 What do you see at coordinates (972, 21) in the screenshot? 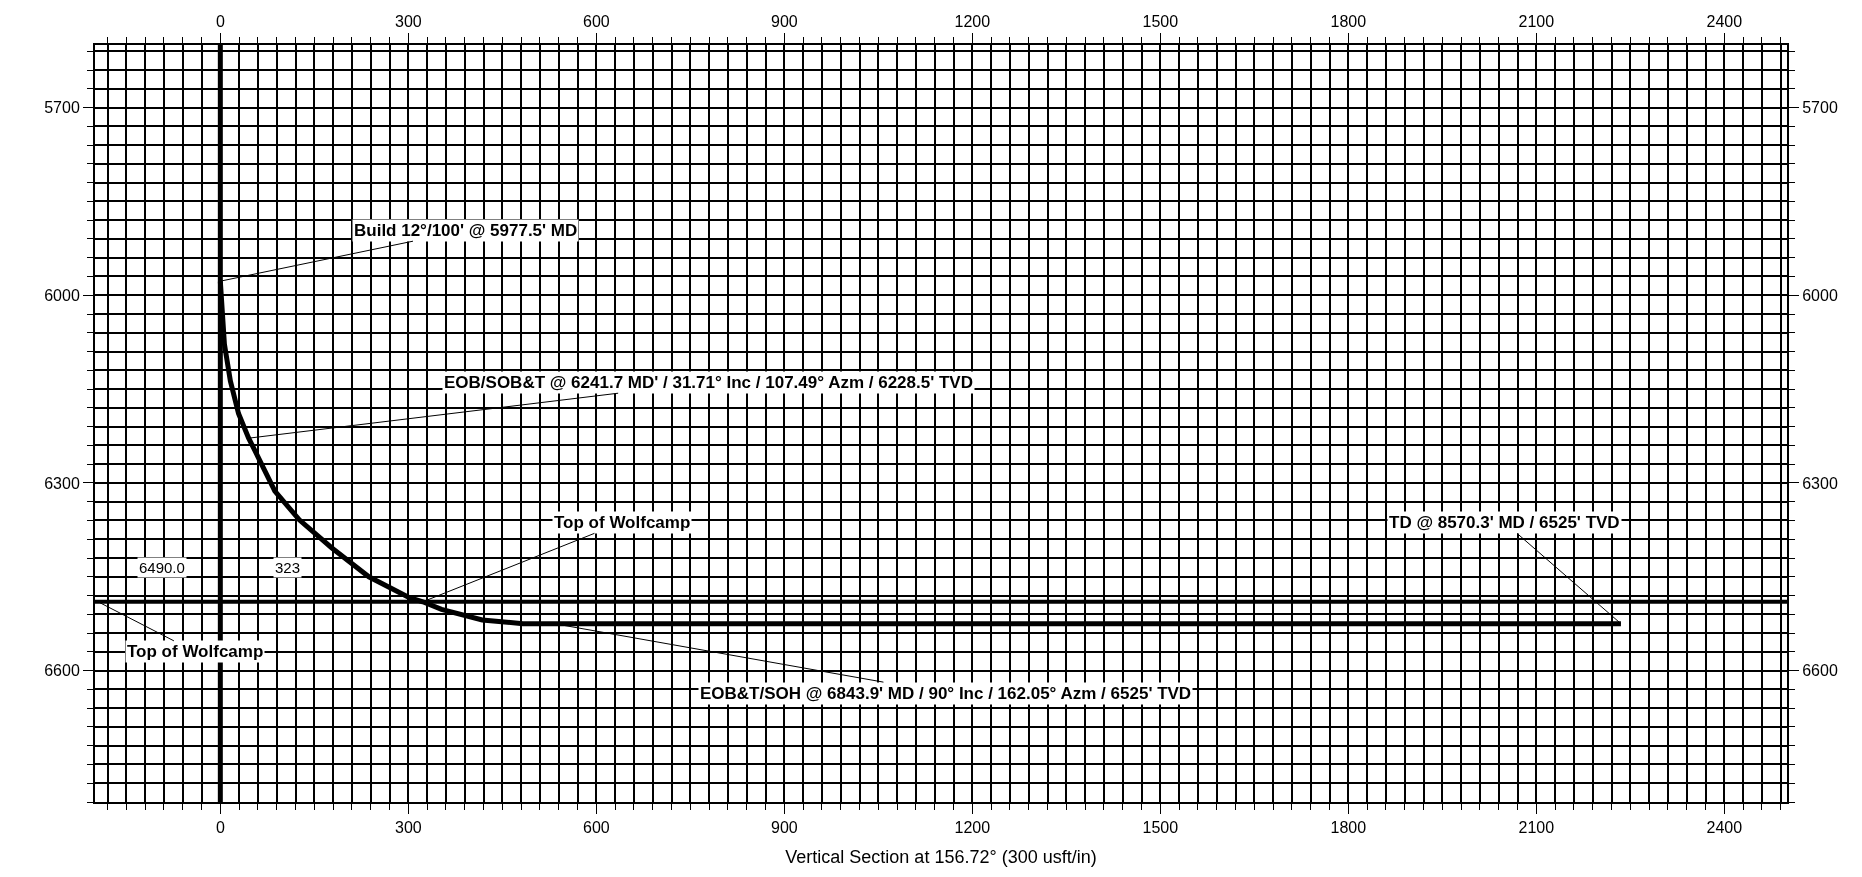
I see `x-tick-label: 1200` at bounding box center [972, 21].